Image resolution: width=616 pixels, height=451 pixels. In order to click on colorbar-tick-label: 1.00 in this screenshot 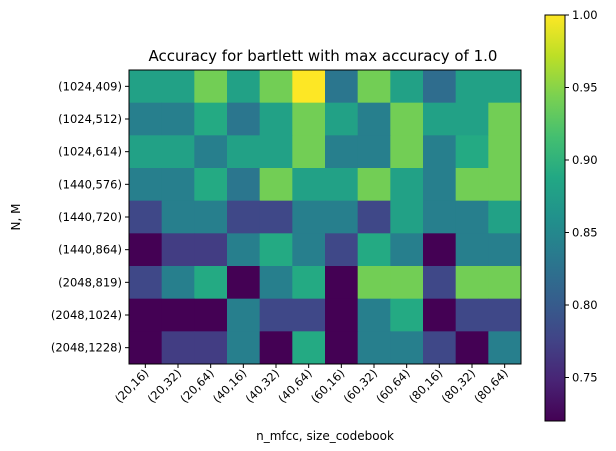, I will do `click(585, 15)`.